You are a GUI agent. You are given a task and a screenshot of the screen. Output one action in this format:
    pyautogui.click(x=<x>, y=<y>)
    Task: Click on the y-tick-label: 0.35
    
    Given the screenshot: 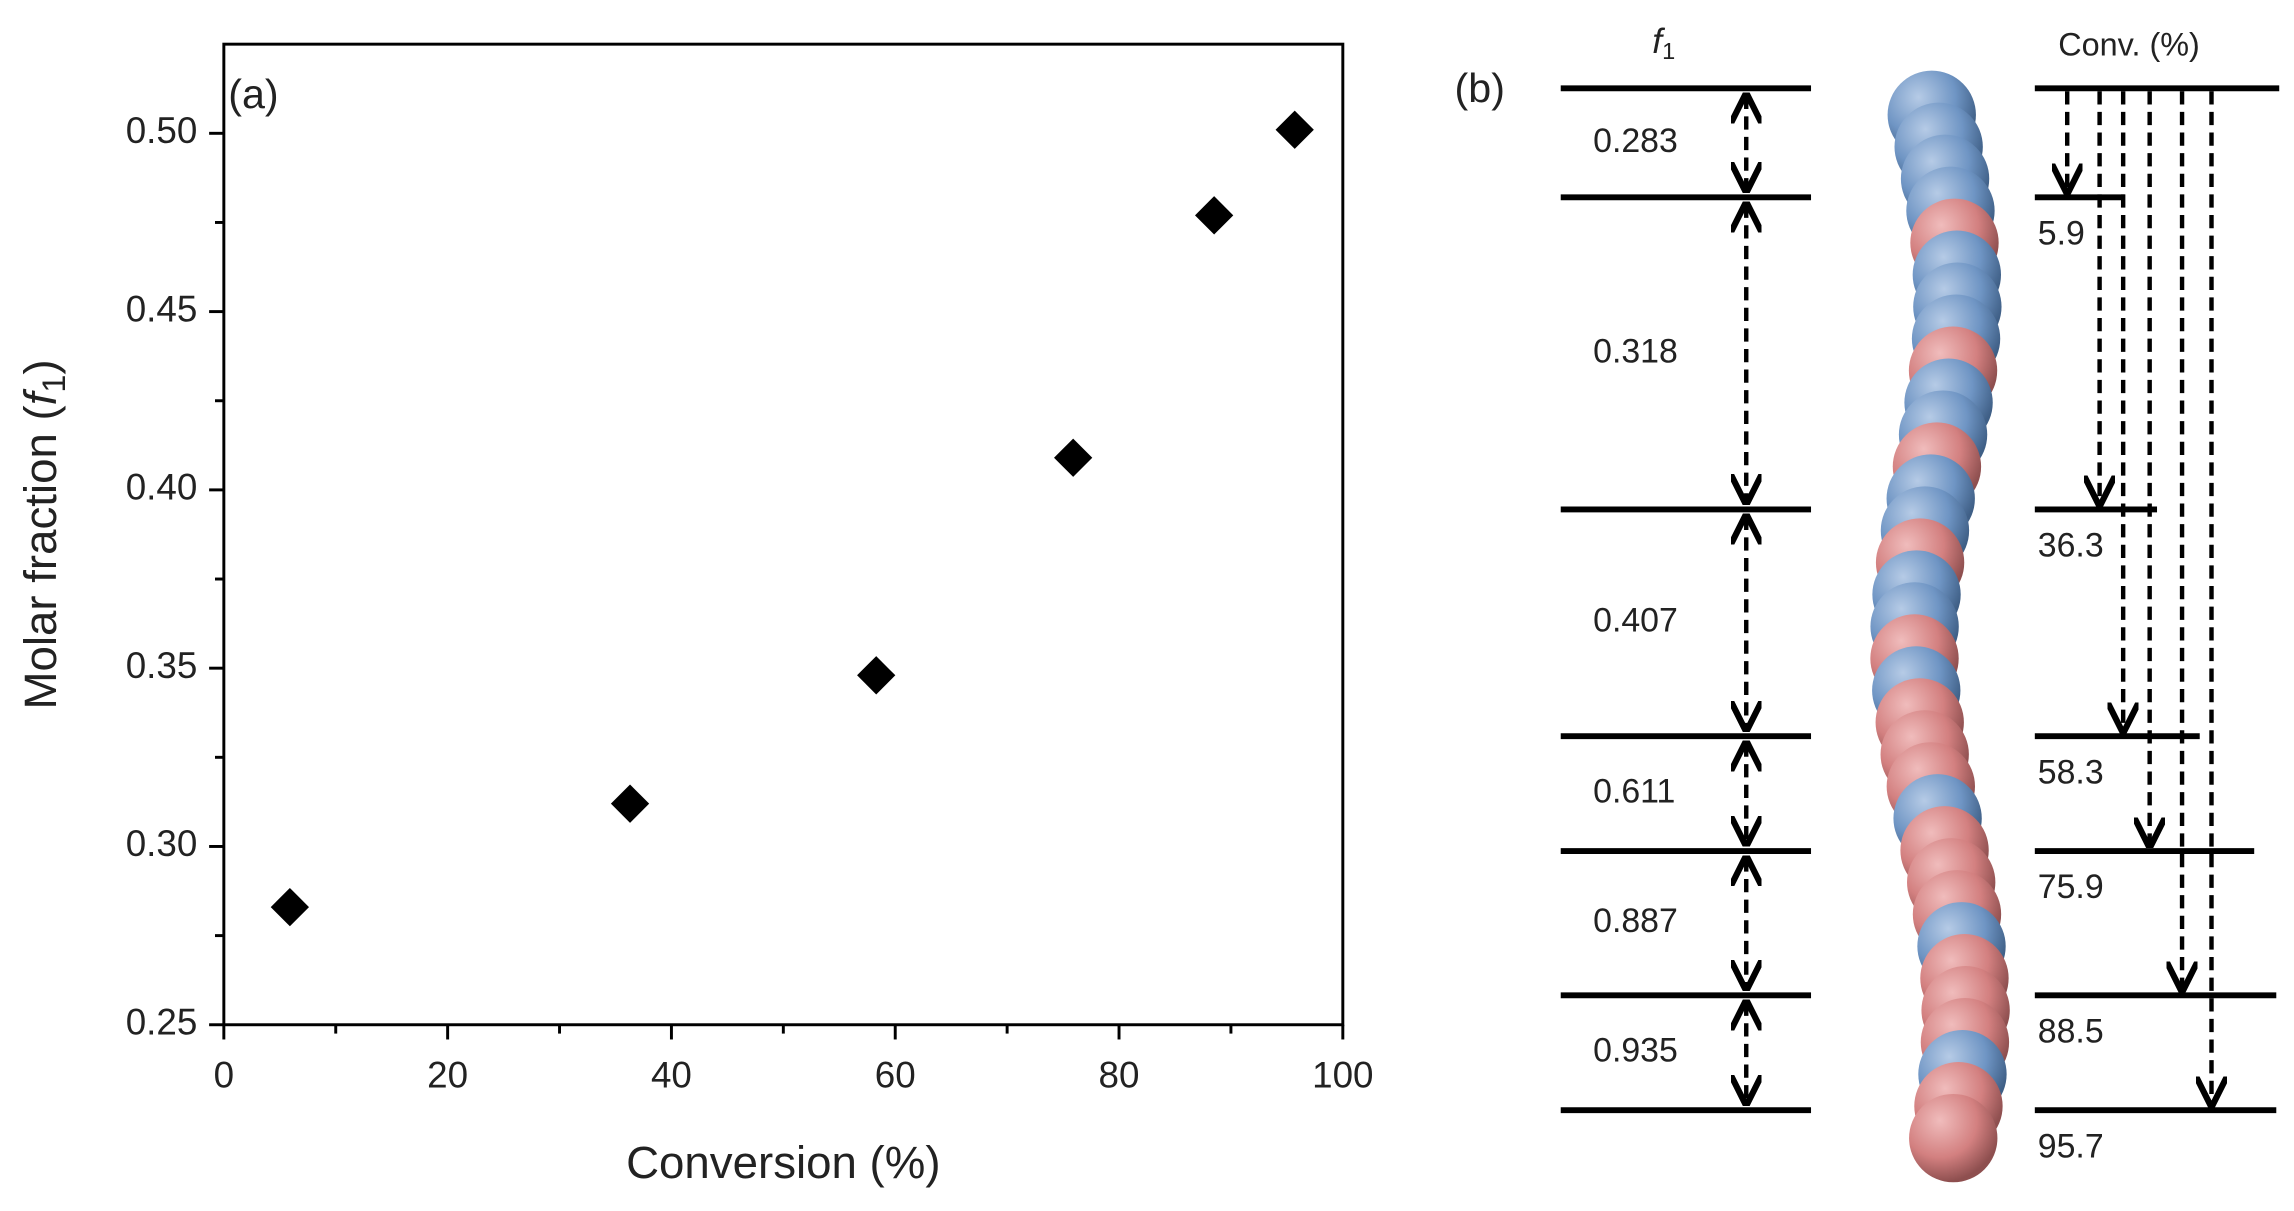 What is the action you would take?
    pyautogui.click(x=162, y=665)
    